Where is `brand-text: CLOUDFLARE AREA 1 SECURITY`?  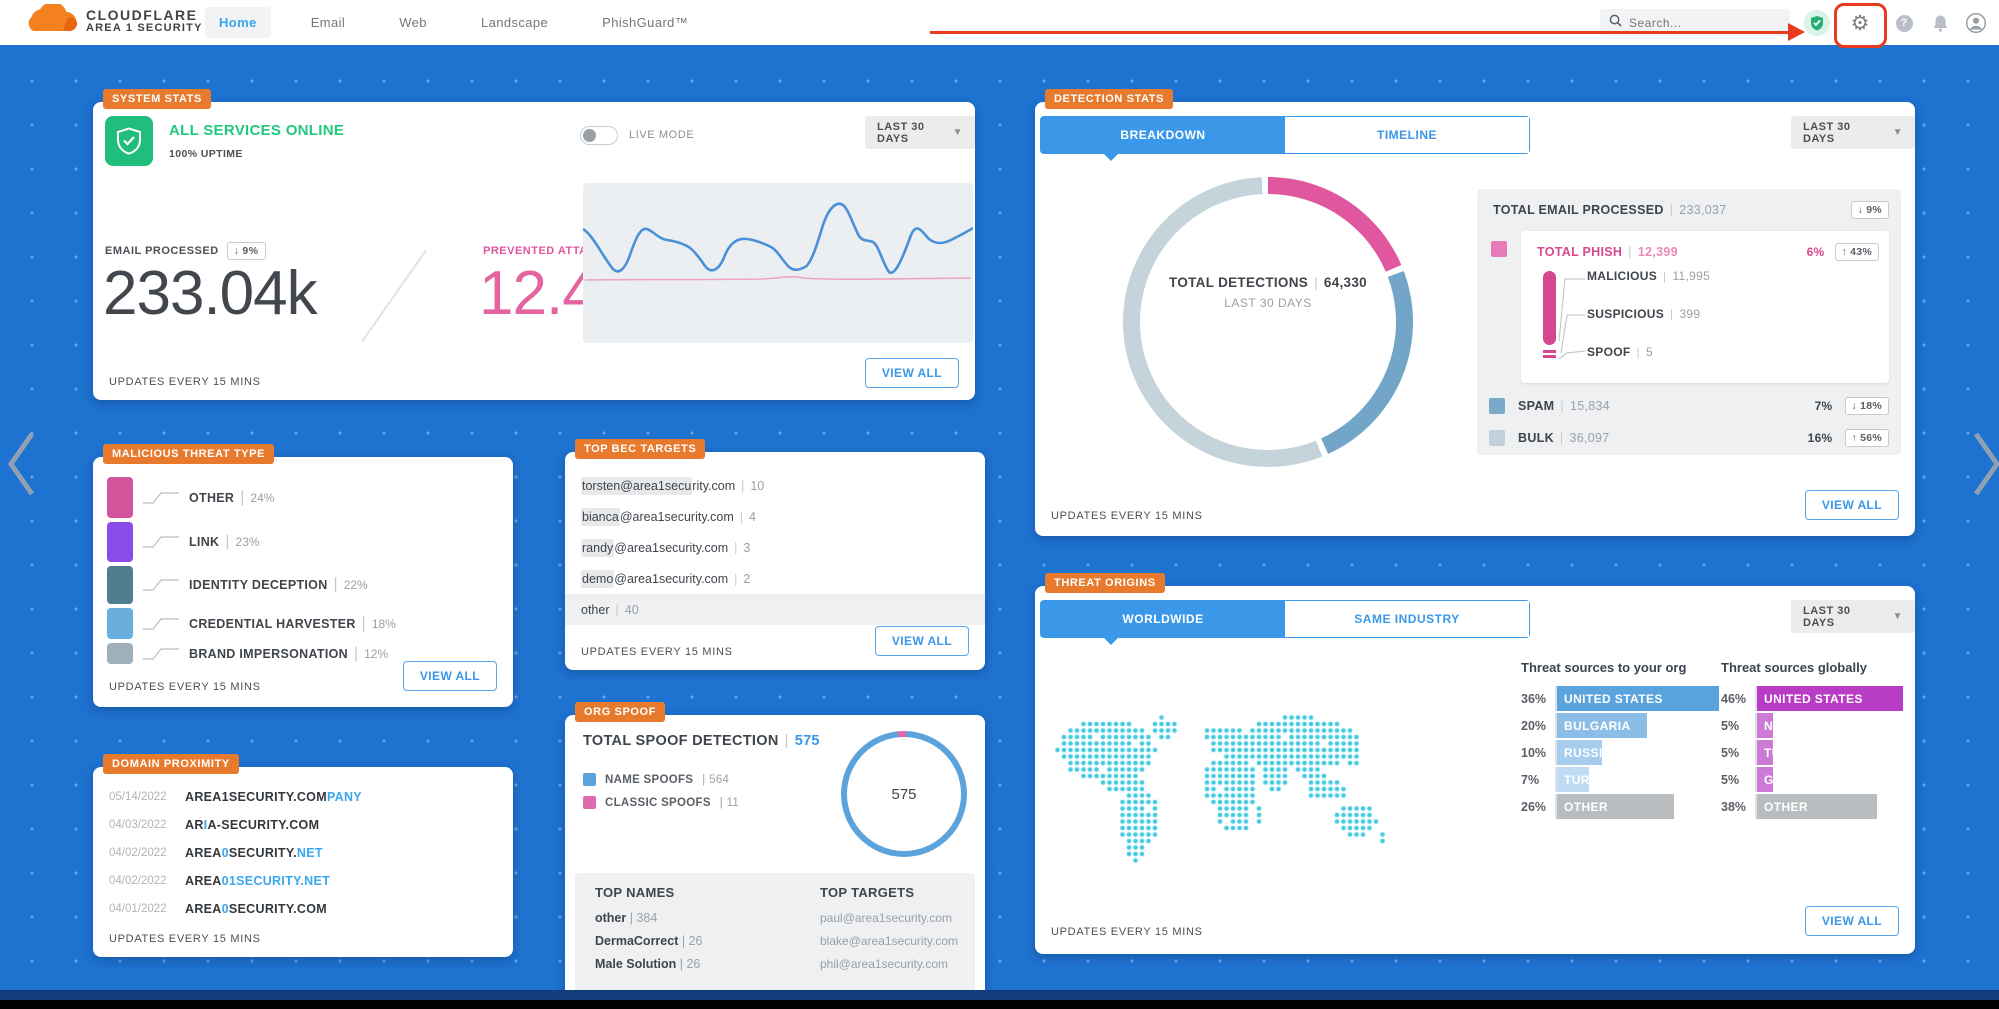
brand-text: CLOUDFLARE AREA 1 SECURITY is located at coordinates (144, 21).